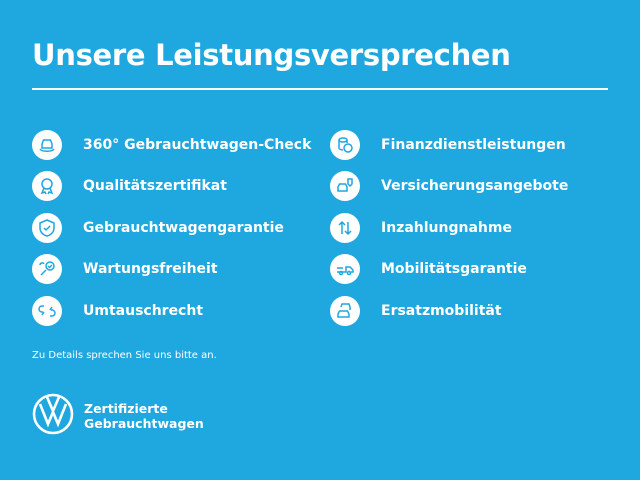 Image resolution: width=640 pixels, height=480 pixels. I want to click on item-label: Qualitätszertifikat, so click(155, 186).